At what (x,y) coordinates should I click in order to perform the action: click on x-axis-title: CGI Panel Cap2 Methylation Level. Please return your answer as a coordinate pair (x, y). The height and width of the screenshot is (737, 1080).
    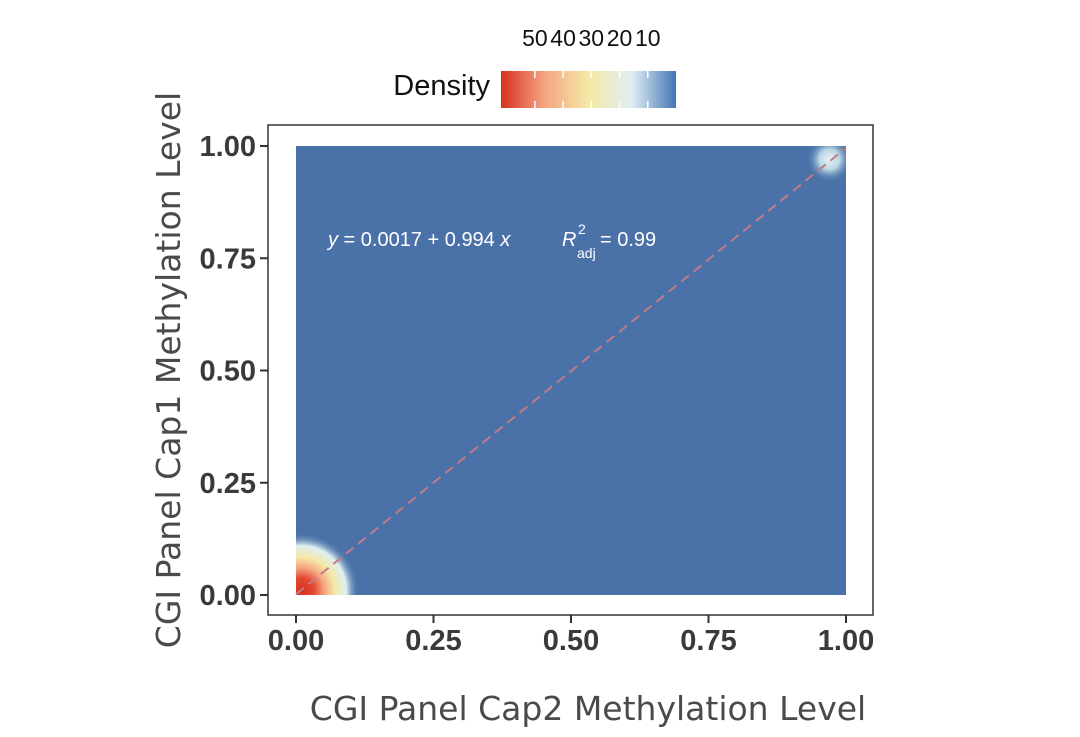
    Looking at the image, I should click on (588, 708).